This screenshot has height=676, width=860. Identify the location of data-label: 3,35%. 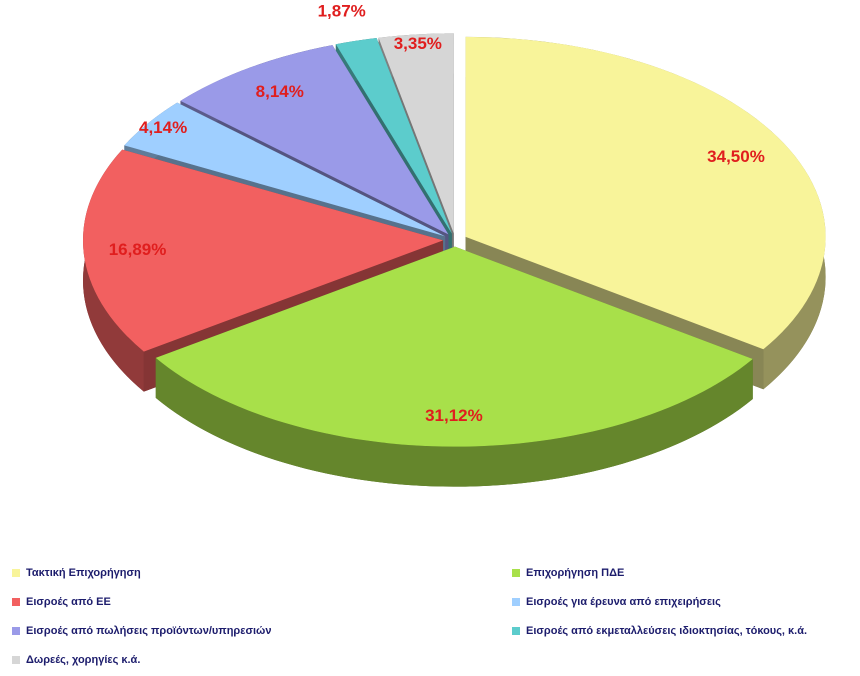
(418, 43).